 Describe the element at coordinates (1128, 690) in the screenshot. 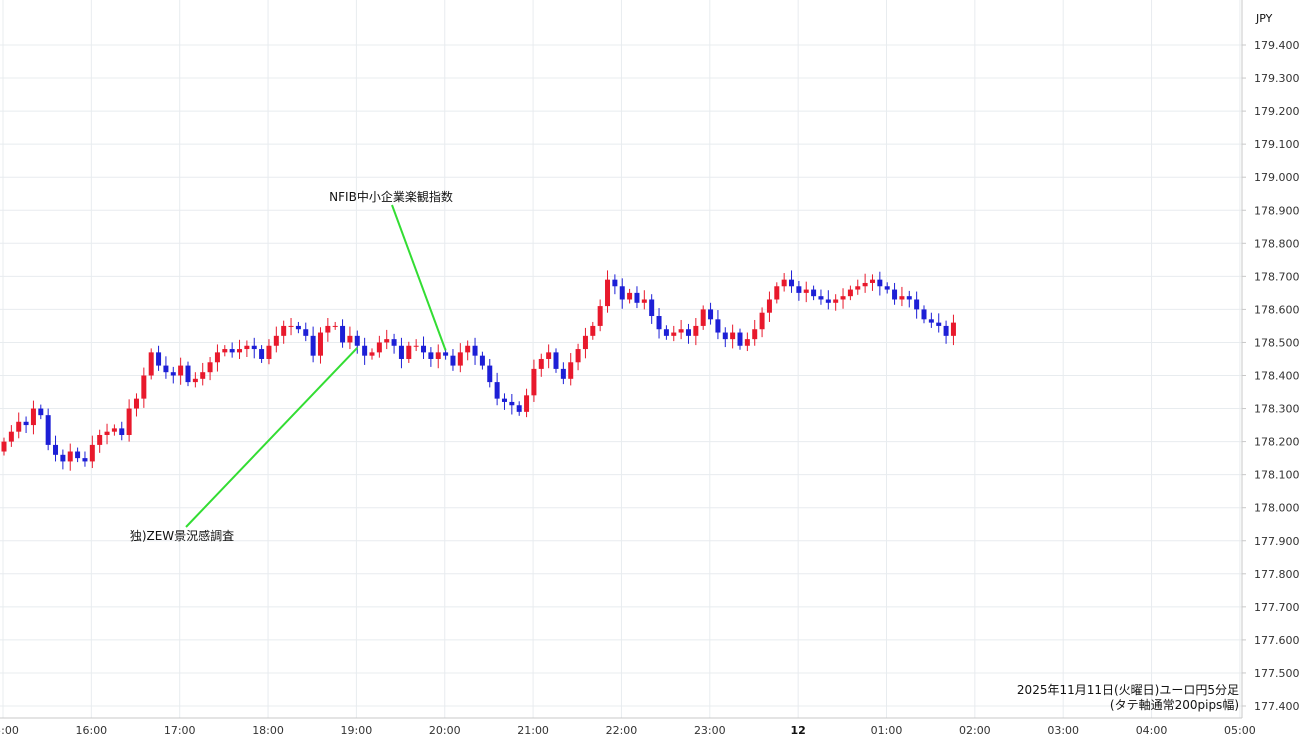

I see `caption-line1: 2025年11月11日(火曜日)ユーロ円5分足` at that location.